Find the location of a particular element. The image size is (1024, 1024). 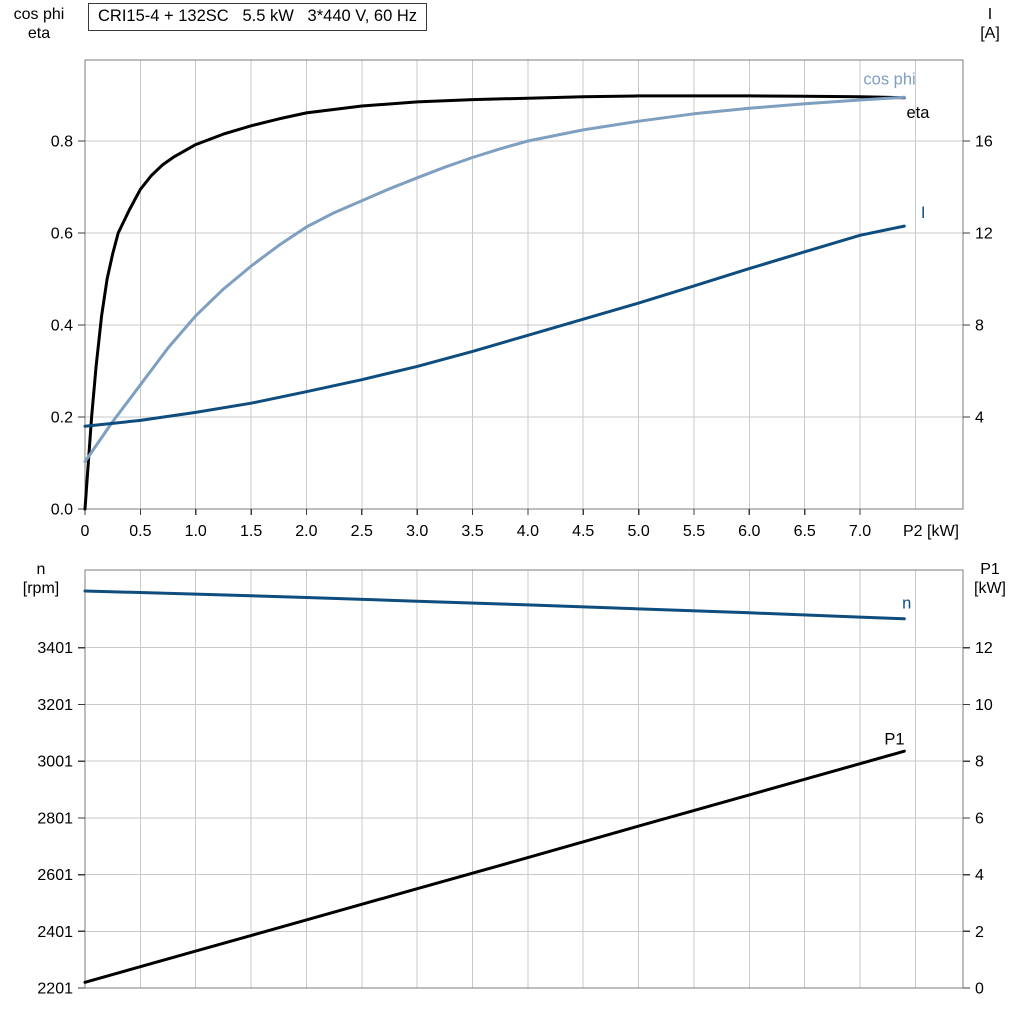

x-tick-label: 0.5 is located at coordinates (140, 531).